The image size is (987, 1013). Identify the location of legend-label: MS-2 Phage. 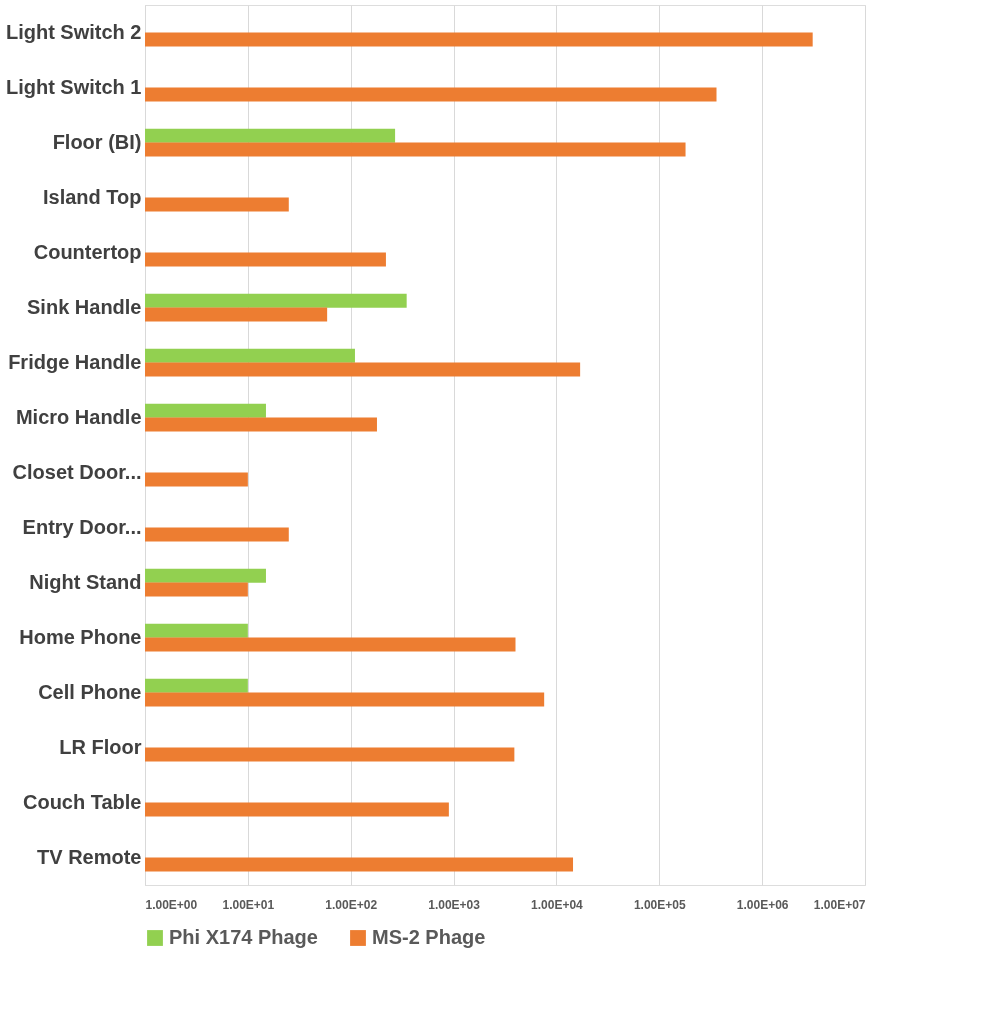
(429, 937).